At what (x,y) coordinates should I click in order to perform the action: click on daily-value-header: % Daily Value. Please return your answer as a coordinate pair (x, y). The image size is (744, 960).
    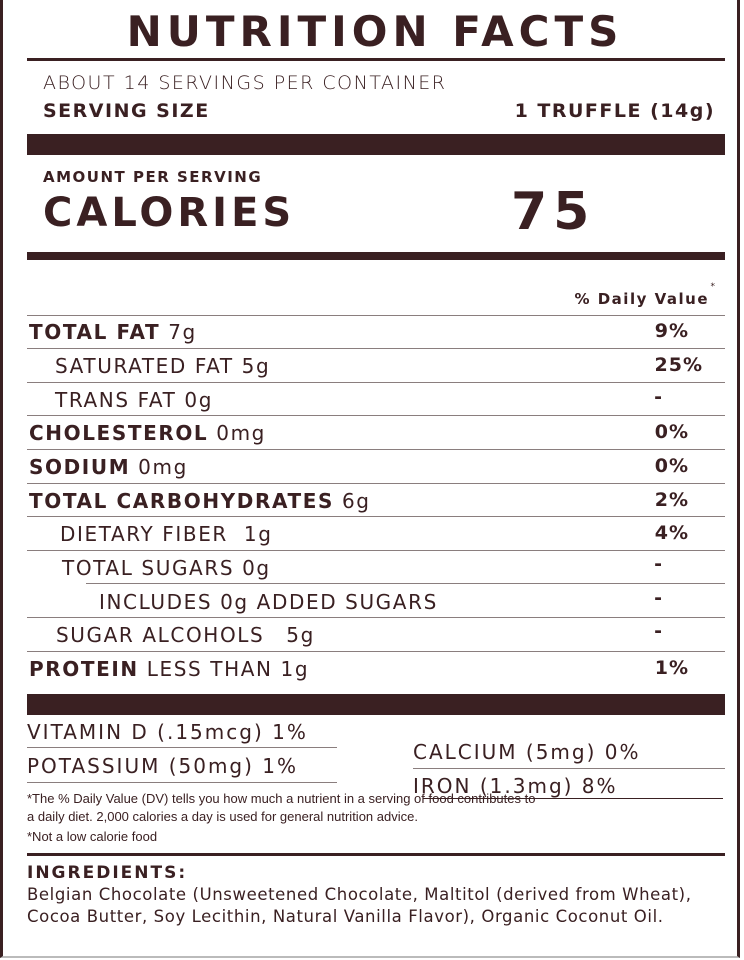
    Looking at the image, I should click on (641, 299).